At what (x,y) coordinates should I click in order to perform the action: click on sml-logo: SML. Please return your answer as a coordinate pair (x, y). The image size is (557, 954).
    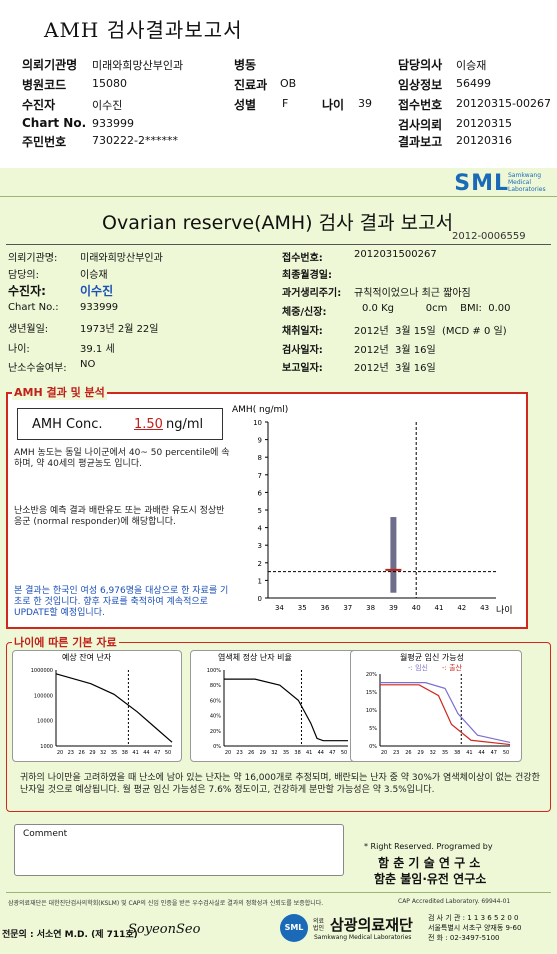
    Looking at the image, I should click on (481, 183).